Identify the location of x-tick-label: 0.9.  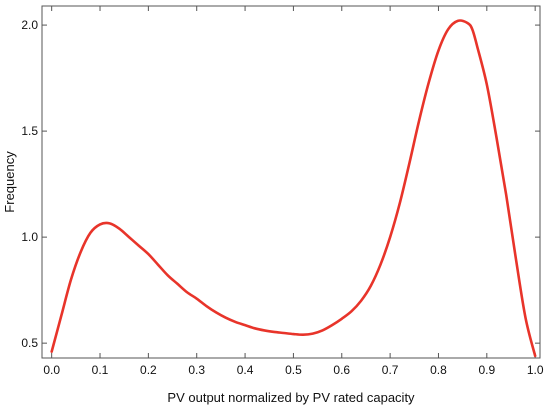
(486, 370).